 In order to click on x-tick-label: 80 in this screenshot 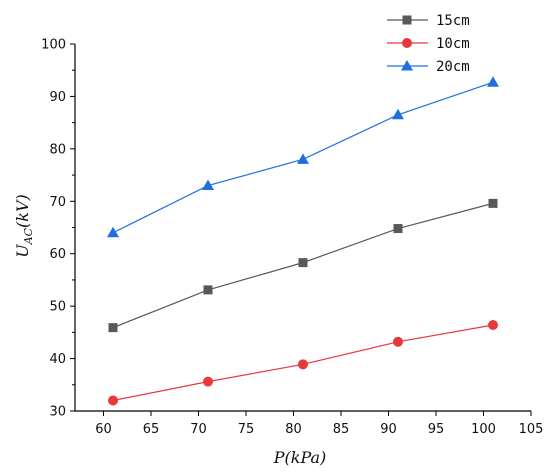, I will do `click(293, 429)`.